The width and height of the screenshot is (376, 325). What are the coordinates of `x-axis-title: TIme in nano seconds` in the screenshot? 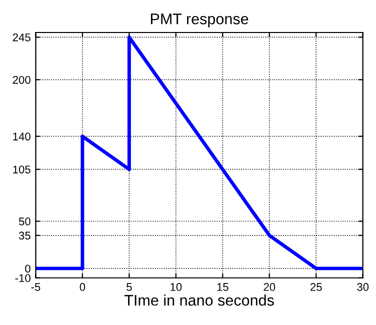 It's located at (199, 300).